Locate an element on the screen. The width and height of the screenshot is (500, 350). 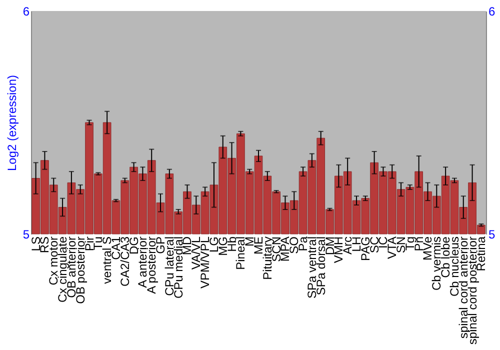
y2-tick-label: 5 is located at coordinates (492, 235).